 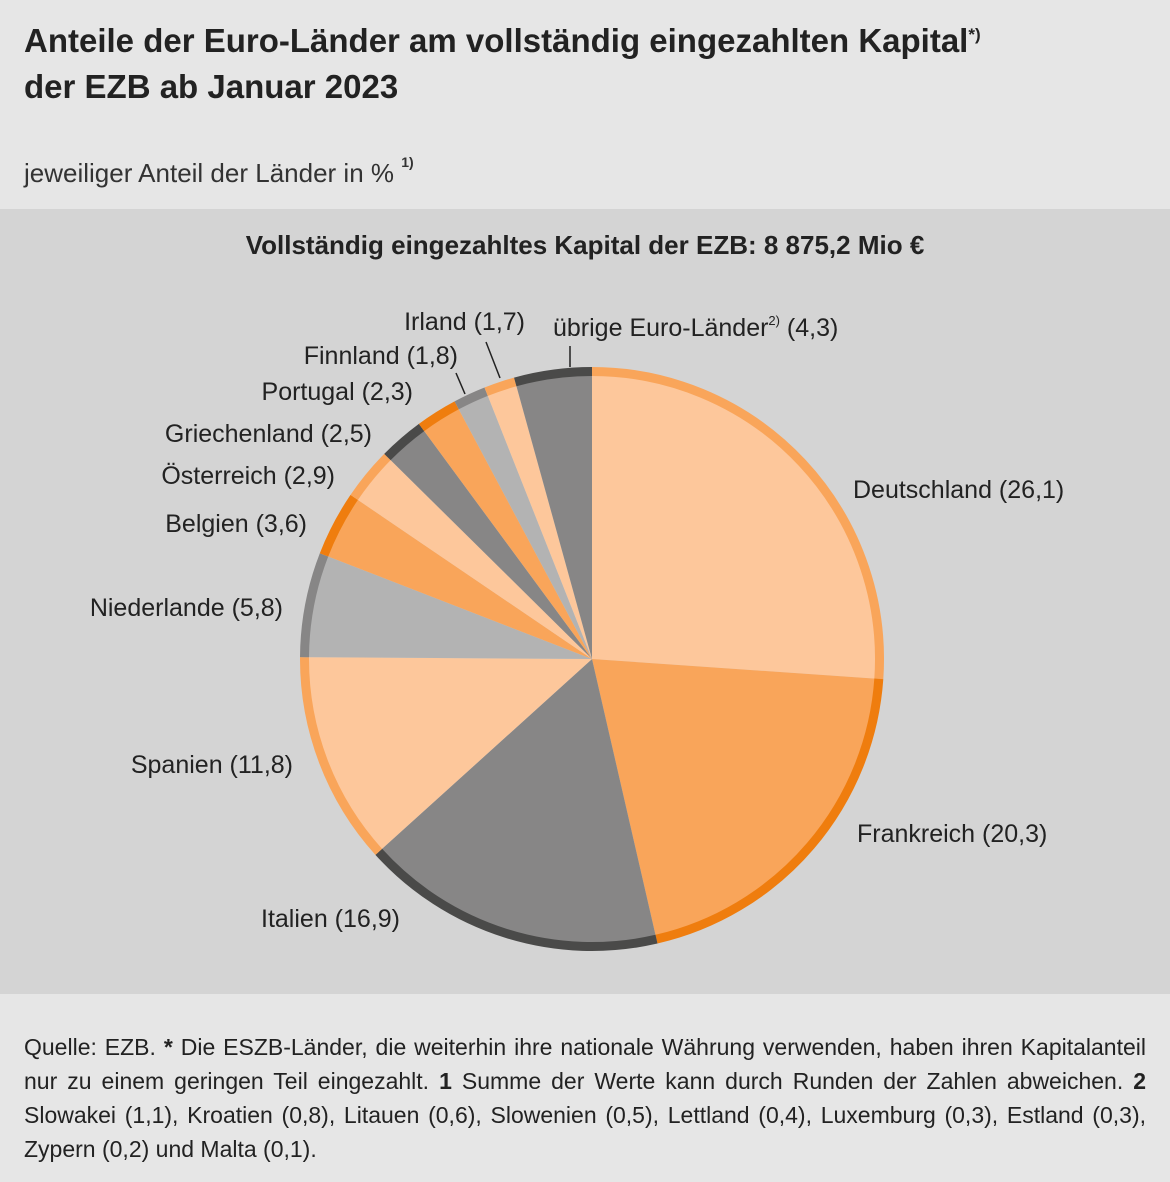 I want to click on subtitle-footnote: 1), so click(x=407, y=162).